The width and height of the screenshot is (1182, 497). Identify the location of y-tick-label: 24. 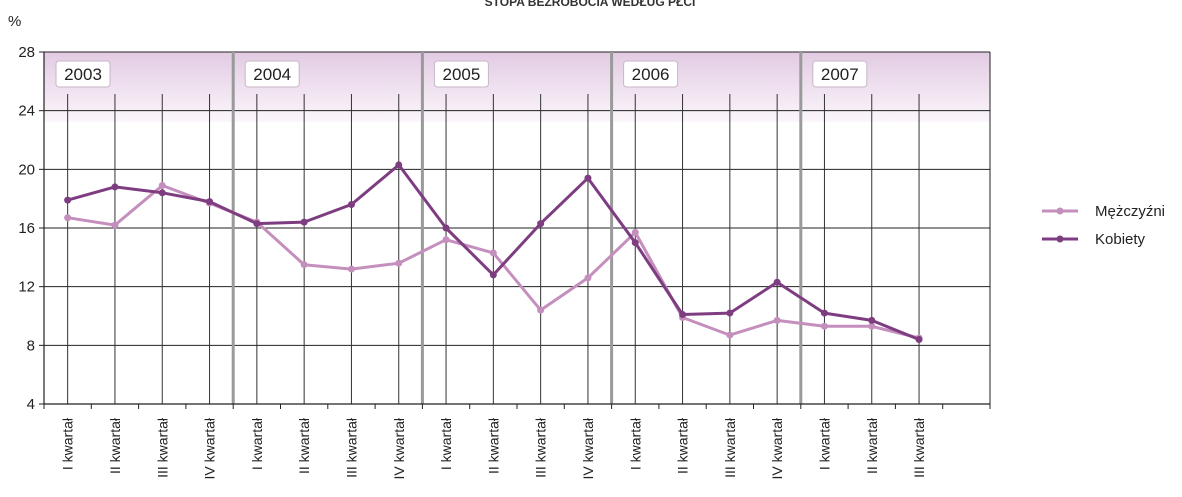
(26, 111).